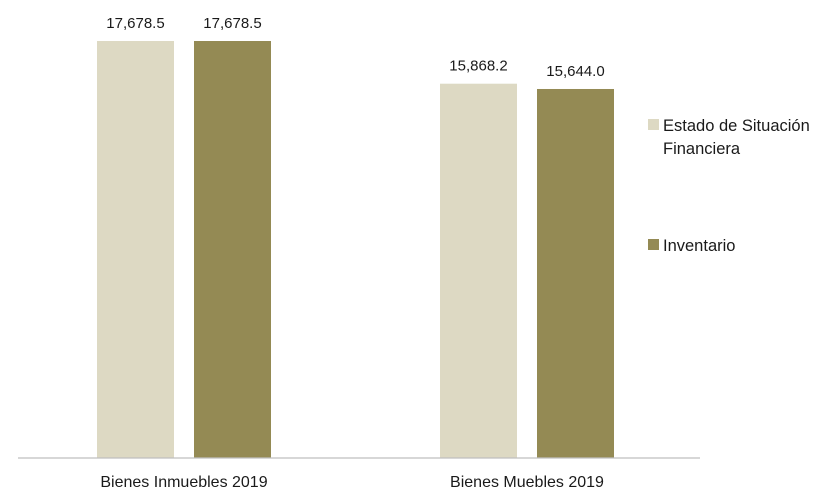 The image size is (836, 493). Describe the element at coordinates (736, 137) in the screenshot. I see `legend-label-series-1: Estado de Situación Financiera` at that location.